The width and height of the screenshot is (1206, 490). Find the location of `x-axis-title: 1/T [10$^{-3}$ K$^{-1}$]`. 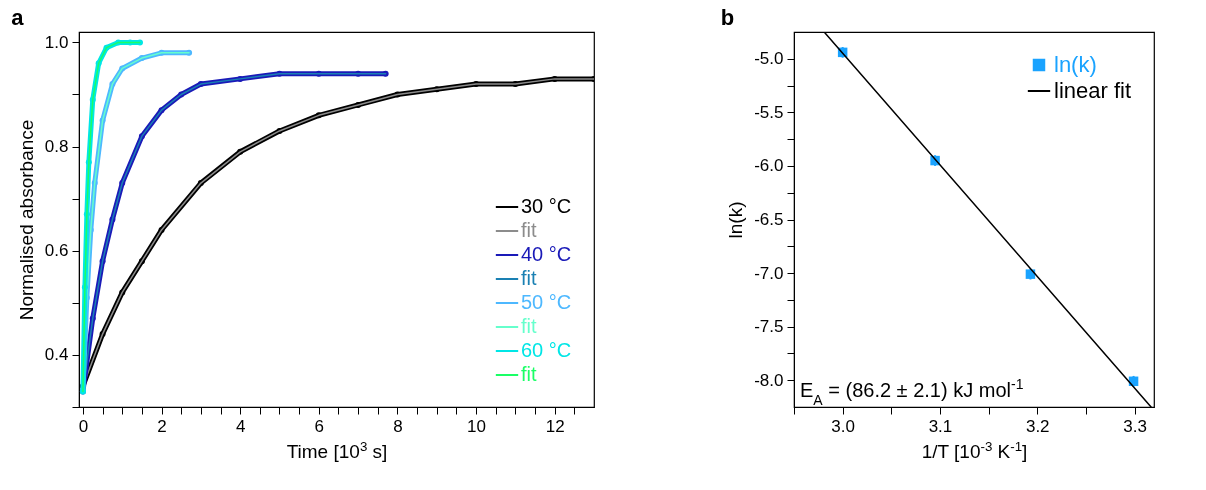

x-axis-title: 1/T [10$^{-3}$ K$^{-1}$] is located at coordinates (974, 450).